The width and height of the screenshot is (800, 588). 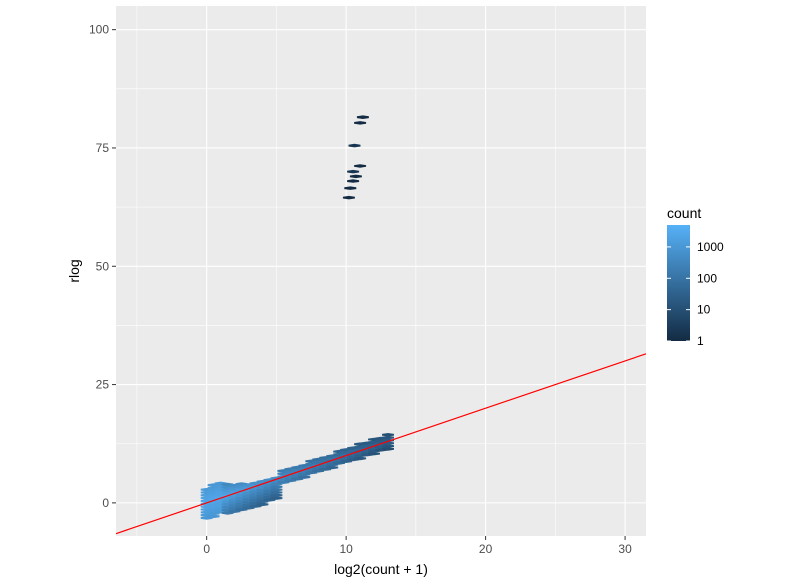 What do you see at coordinates (625, 549) in the screenshot?
I see `x-tick-label: 30` at bounding box center [625, 549].